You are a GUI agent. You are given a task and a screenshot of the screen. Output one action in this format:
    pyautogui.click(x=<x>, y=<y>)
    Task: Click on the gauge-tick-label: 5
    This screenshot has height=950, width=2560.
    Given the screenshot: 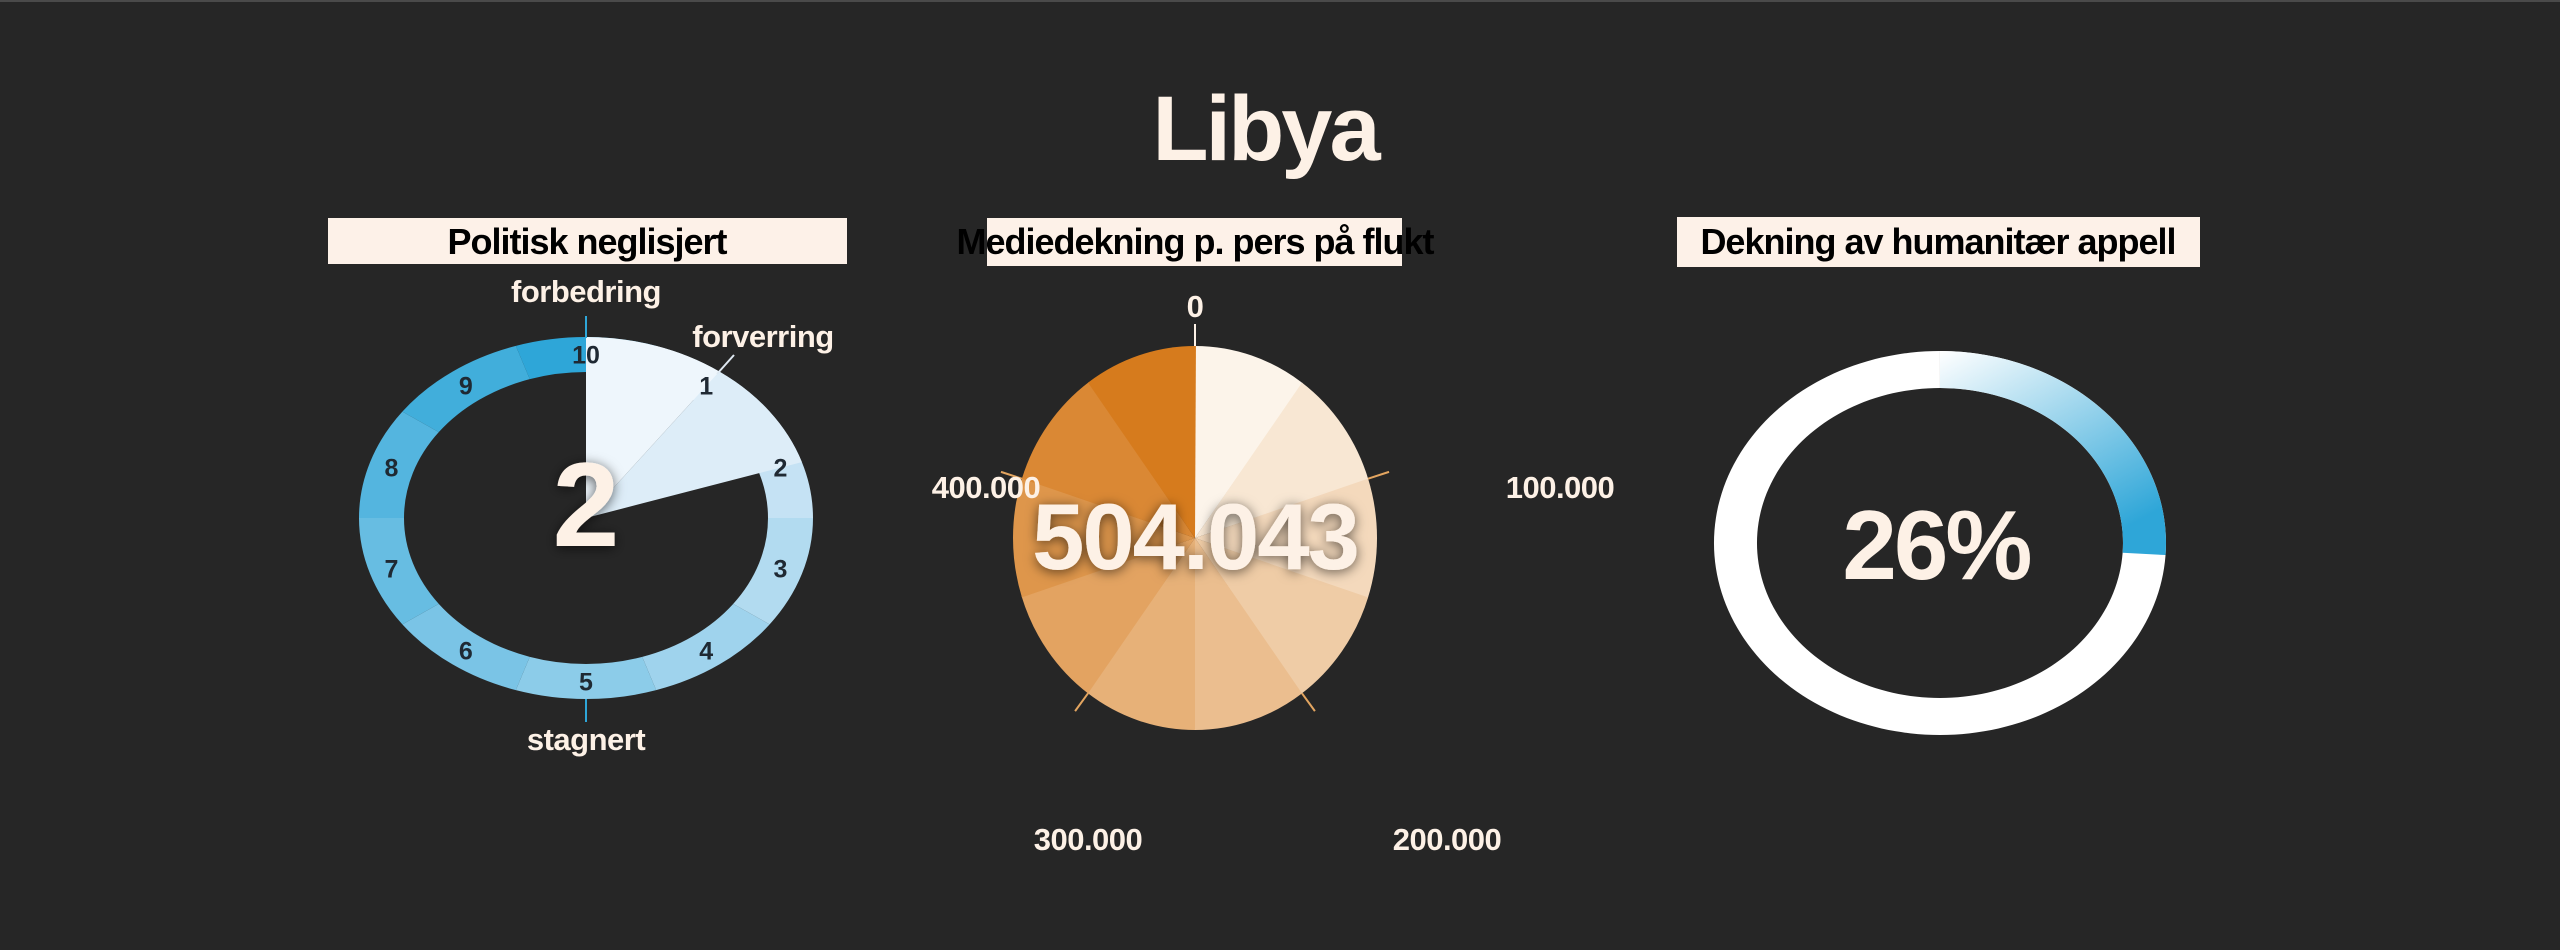 What is the action you would take?
    pyautogui.click(x=586, y=683)
    